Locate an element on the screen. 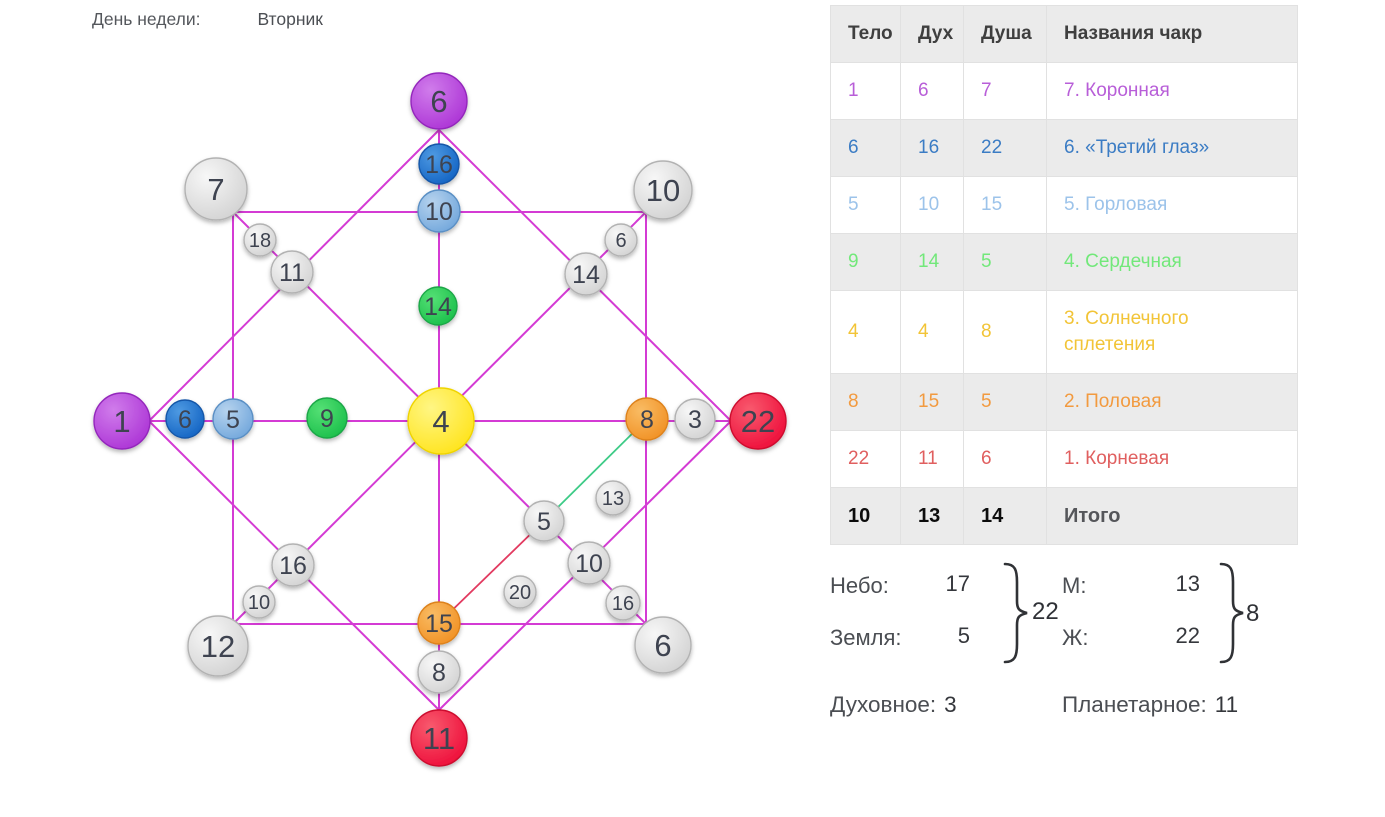 Image resolution: width=1385 pixels, height=817 pixels. matrix-circle-diag-tl-outer: 18 is located at coordinates (260, 240).